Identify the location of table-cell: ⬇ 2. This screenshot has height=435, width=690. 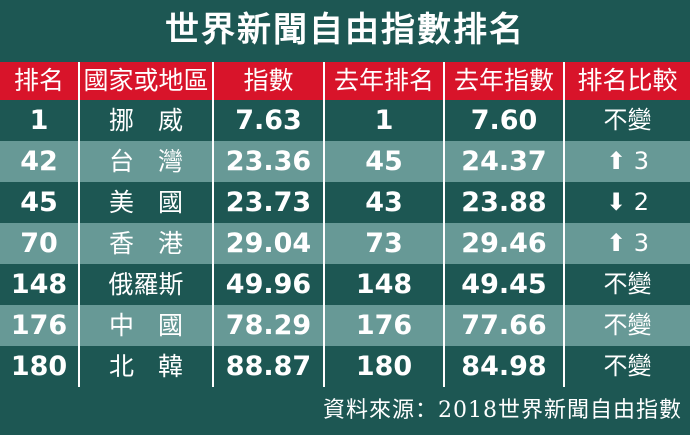
(626, 202).